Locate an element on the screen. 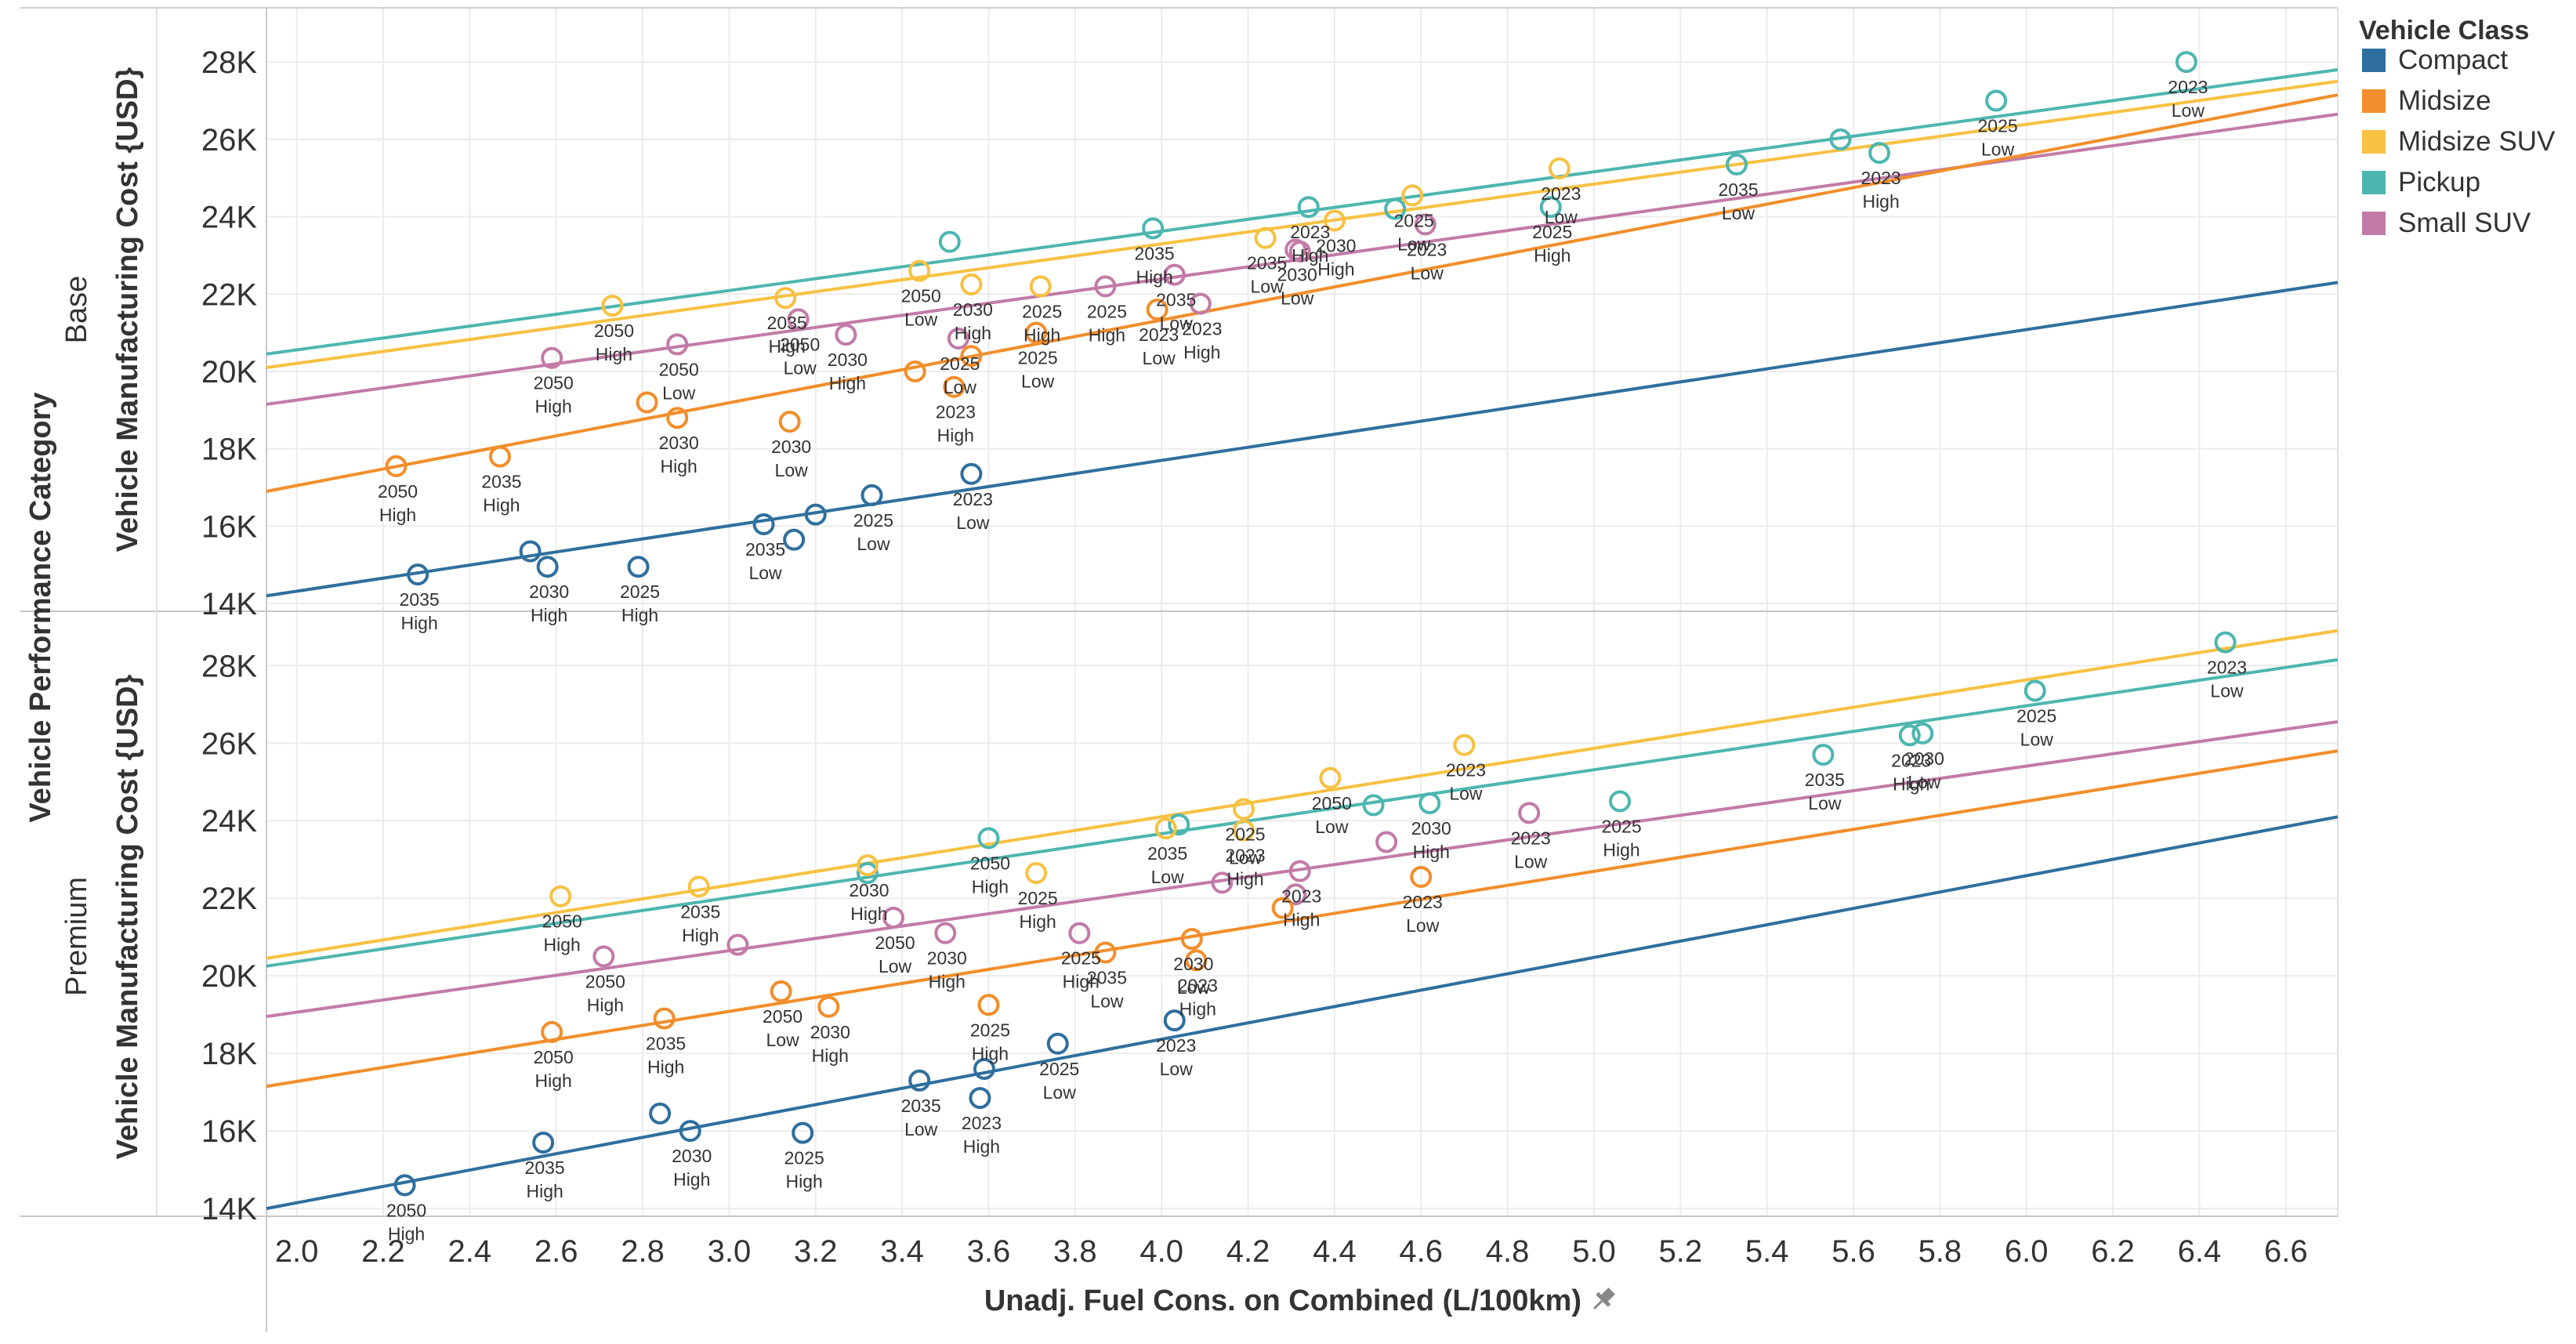 Image resolution: width=2576 pixels, height=1344 pixels. legend-item-midsize: Midsize is located at coordinates (2426, 100).